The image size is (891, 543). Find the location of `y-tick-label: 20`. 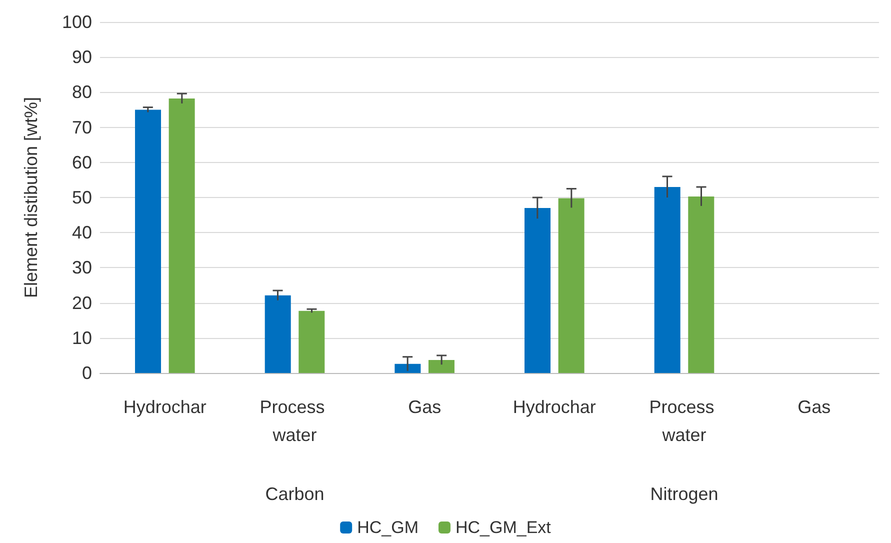

y-tick-label: 20 is located at coordinates (82, 302).